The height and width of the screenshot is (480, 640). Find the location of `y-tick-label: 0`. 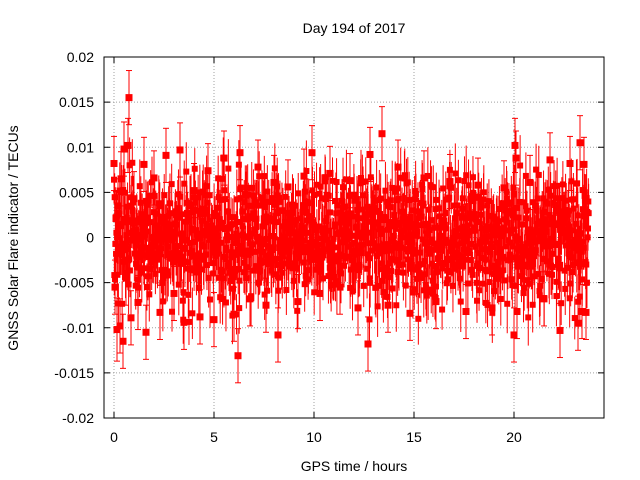

y-tick-label: 0 is located at coordinates (90, 238).